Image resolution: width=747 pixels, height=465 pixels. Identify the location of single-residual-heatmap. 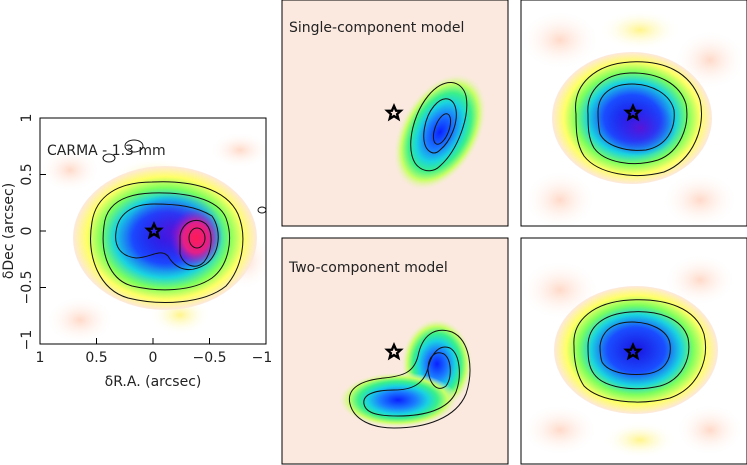
(634, 113).